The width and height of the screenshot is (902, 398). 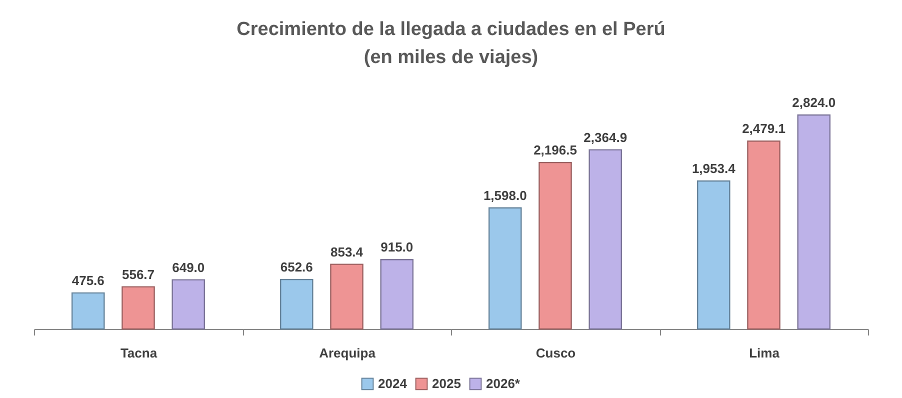 What do you see at coordinates (347, 353) in the screenshot?
I see `x-tick-label: Arequipa` at bounding box center [347, 353].